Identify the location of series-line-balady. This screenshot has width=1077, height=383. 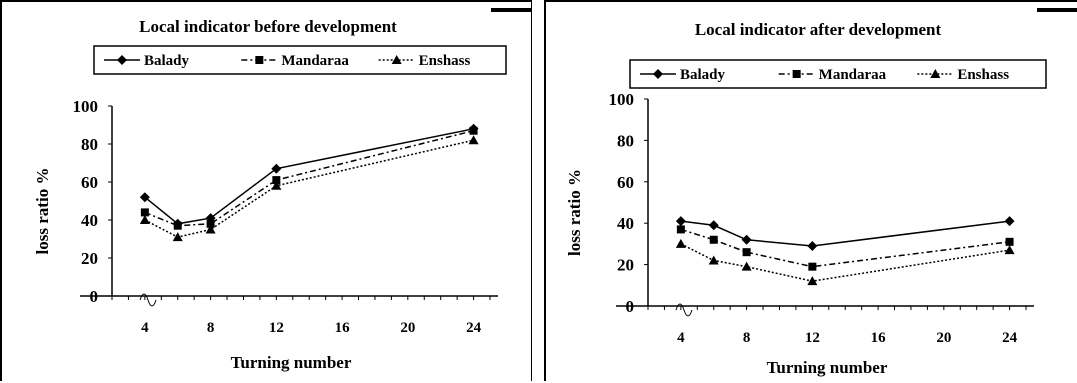
(845, 233).